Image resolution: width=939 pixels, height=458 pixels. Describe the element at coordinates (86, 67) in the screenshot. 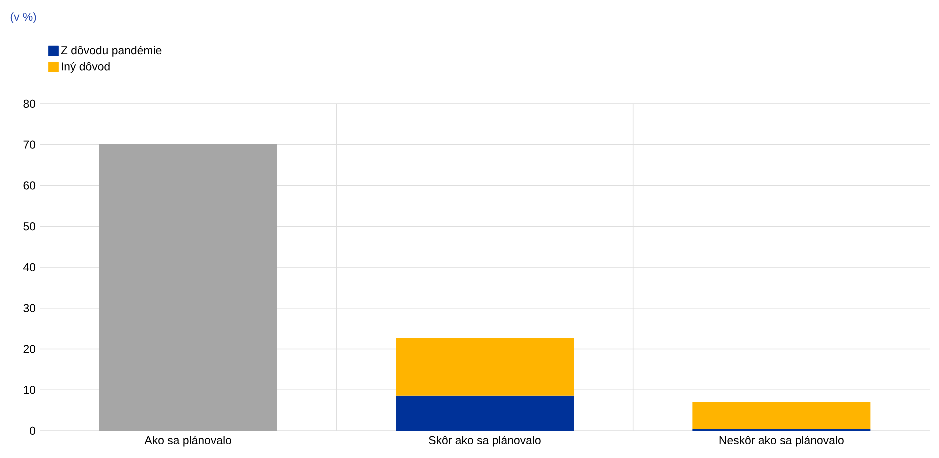

I see `legend-label: Iný dôvod` at that location.